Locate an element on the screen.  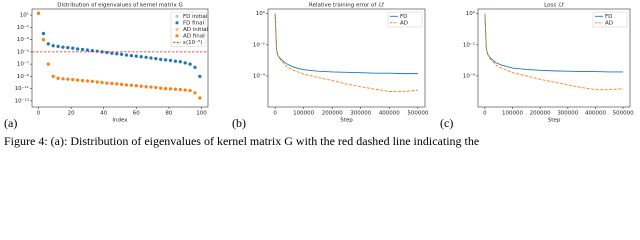
chart-title: Loss ℒf is located at coordinates (554, 6).